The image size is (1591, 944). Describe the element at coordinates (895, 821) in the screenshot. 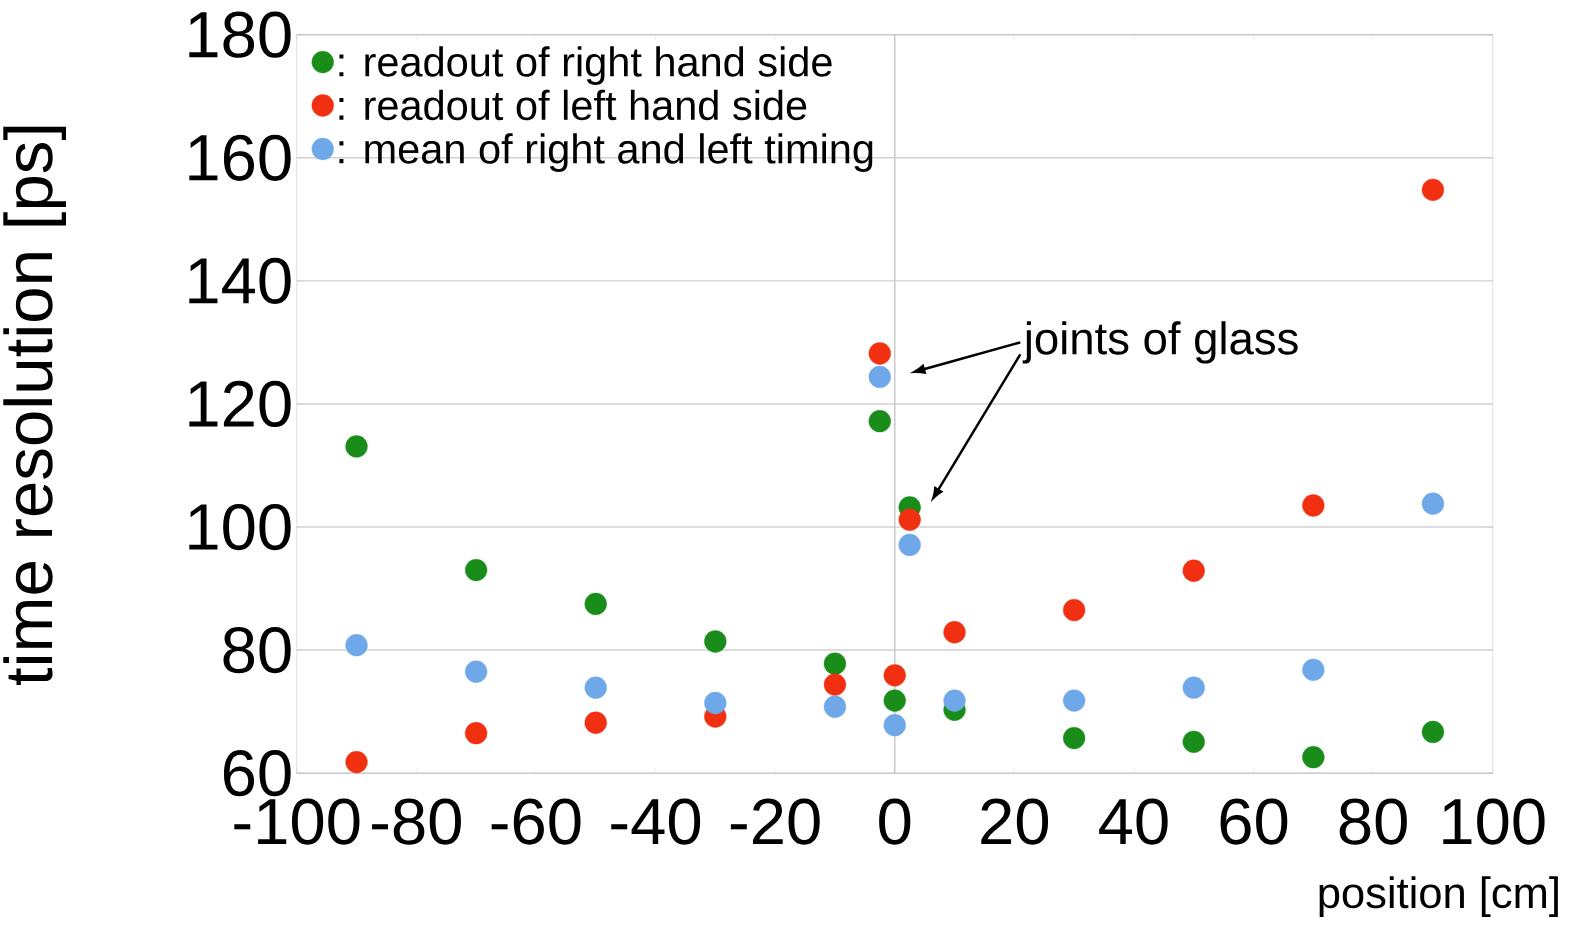

I see `x-tick-label: 0` at that location.